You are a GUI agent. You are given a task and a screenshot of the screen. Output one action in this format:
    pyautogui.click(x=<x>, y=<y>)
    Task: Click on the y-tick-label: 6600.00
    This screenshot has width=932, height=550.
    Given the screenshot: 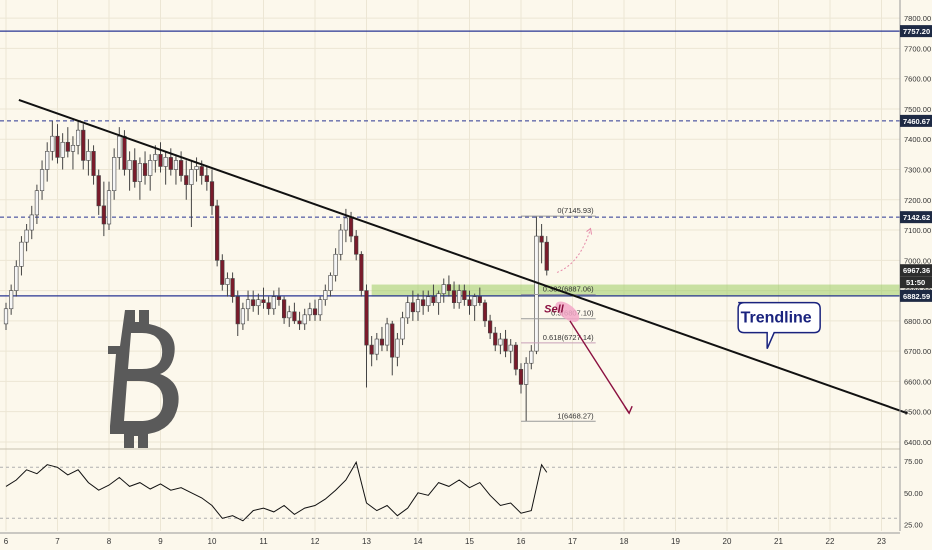 What is the action you would take?
    pyautogui.click(x=917, y=381)
    